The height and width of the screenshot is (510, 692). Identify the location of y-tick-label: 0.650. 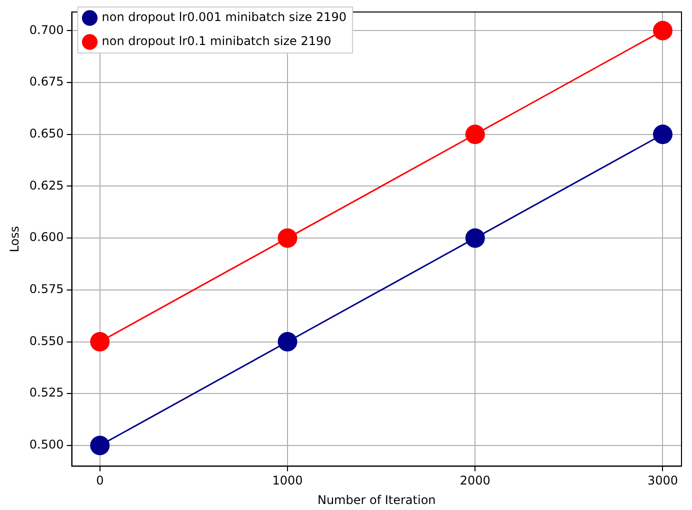
(46, 133).